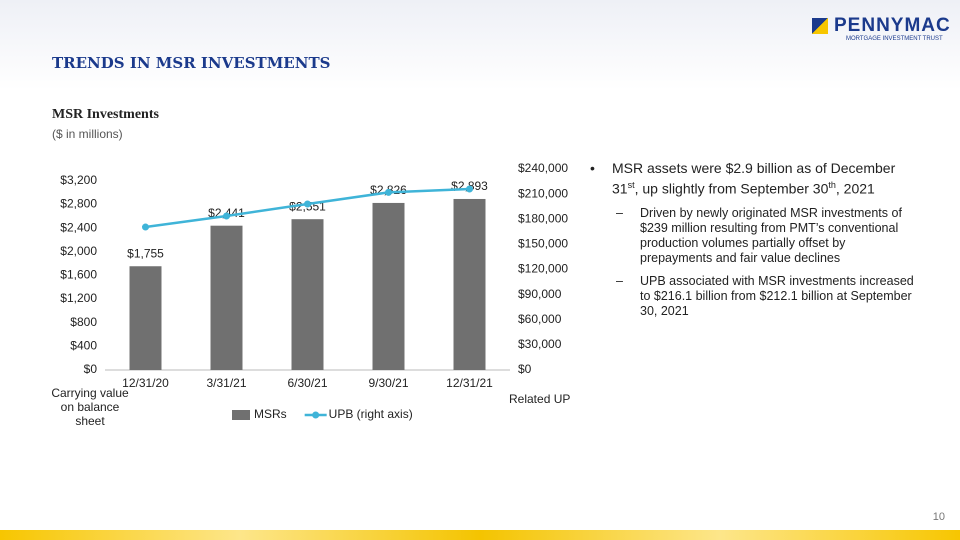  Describe the element at coordinates (540, 319) in the screenshot. I see `y2-tick-label: $60,000` at that location.